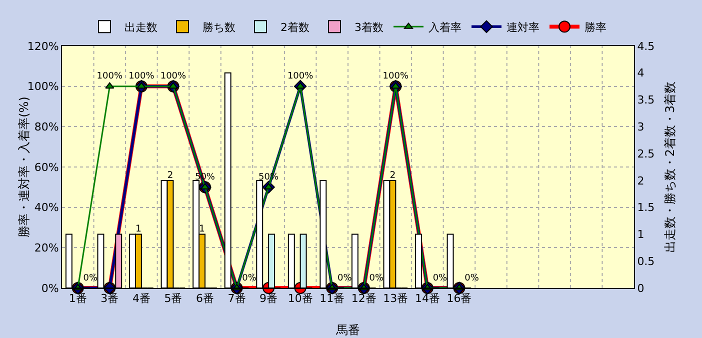  Describe the element at coordinates (369, 27) in the screenshot. I see `legend-label: 3着数` at that location.